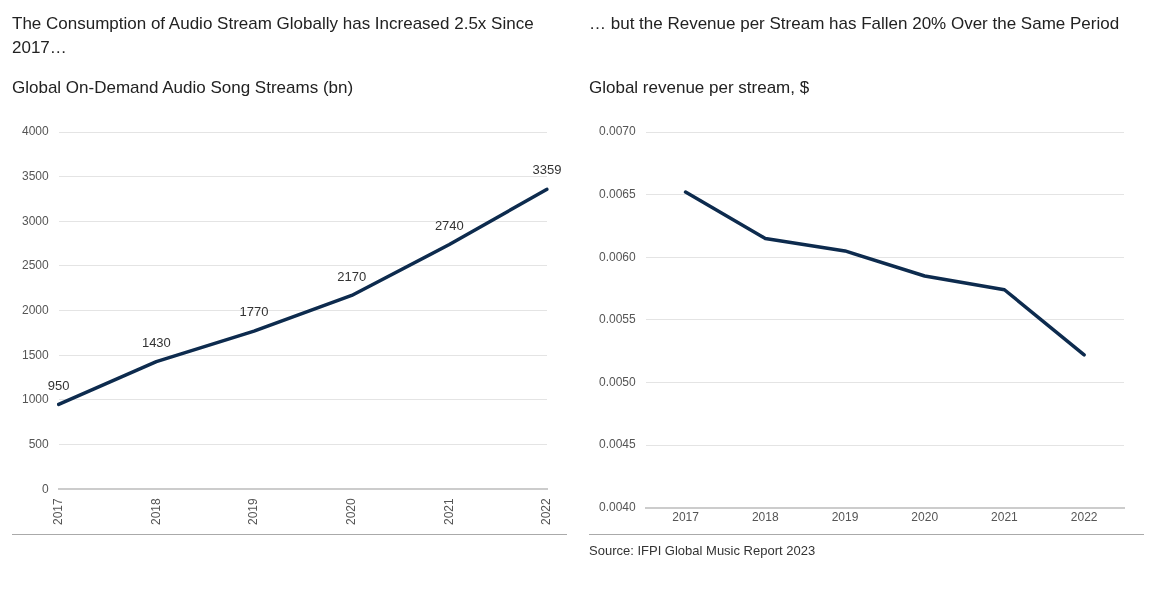  Describe the element at coordinates (449, 225) in the screenshot. I see `data-label: 2740` at that location.